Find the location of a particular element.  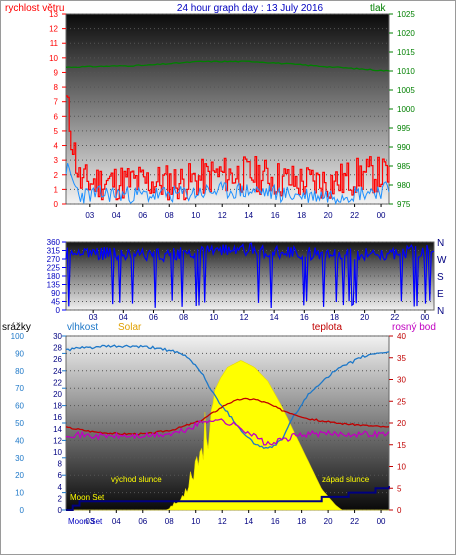

pressure-ytick-label: 1020 is located at coordinates (406, 33).